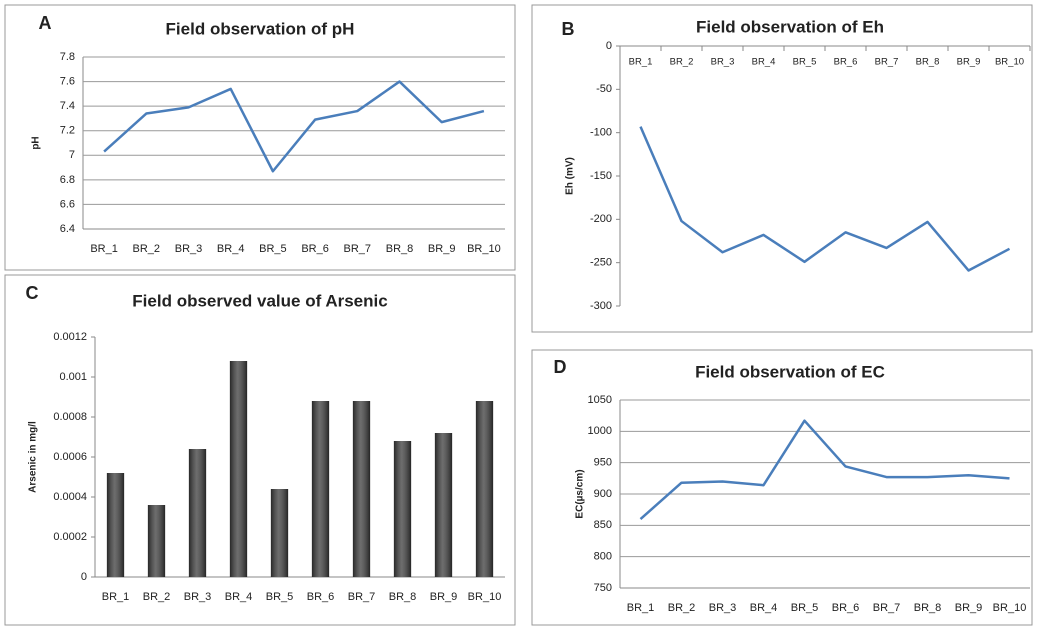  I want to click on y-tick-label: 0.0008, so click(70, 417).